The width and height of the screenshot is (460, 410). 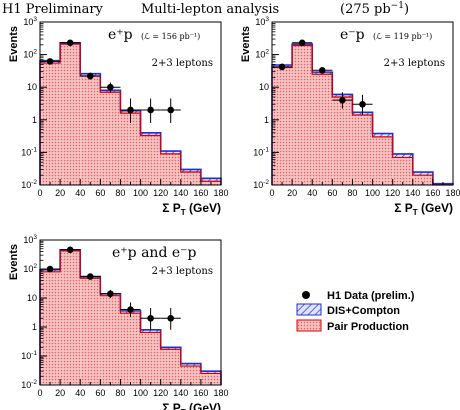 I want to click on legend-pair-label: Pair Production, so click(x=368, y=327).